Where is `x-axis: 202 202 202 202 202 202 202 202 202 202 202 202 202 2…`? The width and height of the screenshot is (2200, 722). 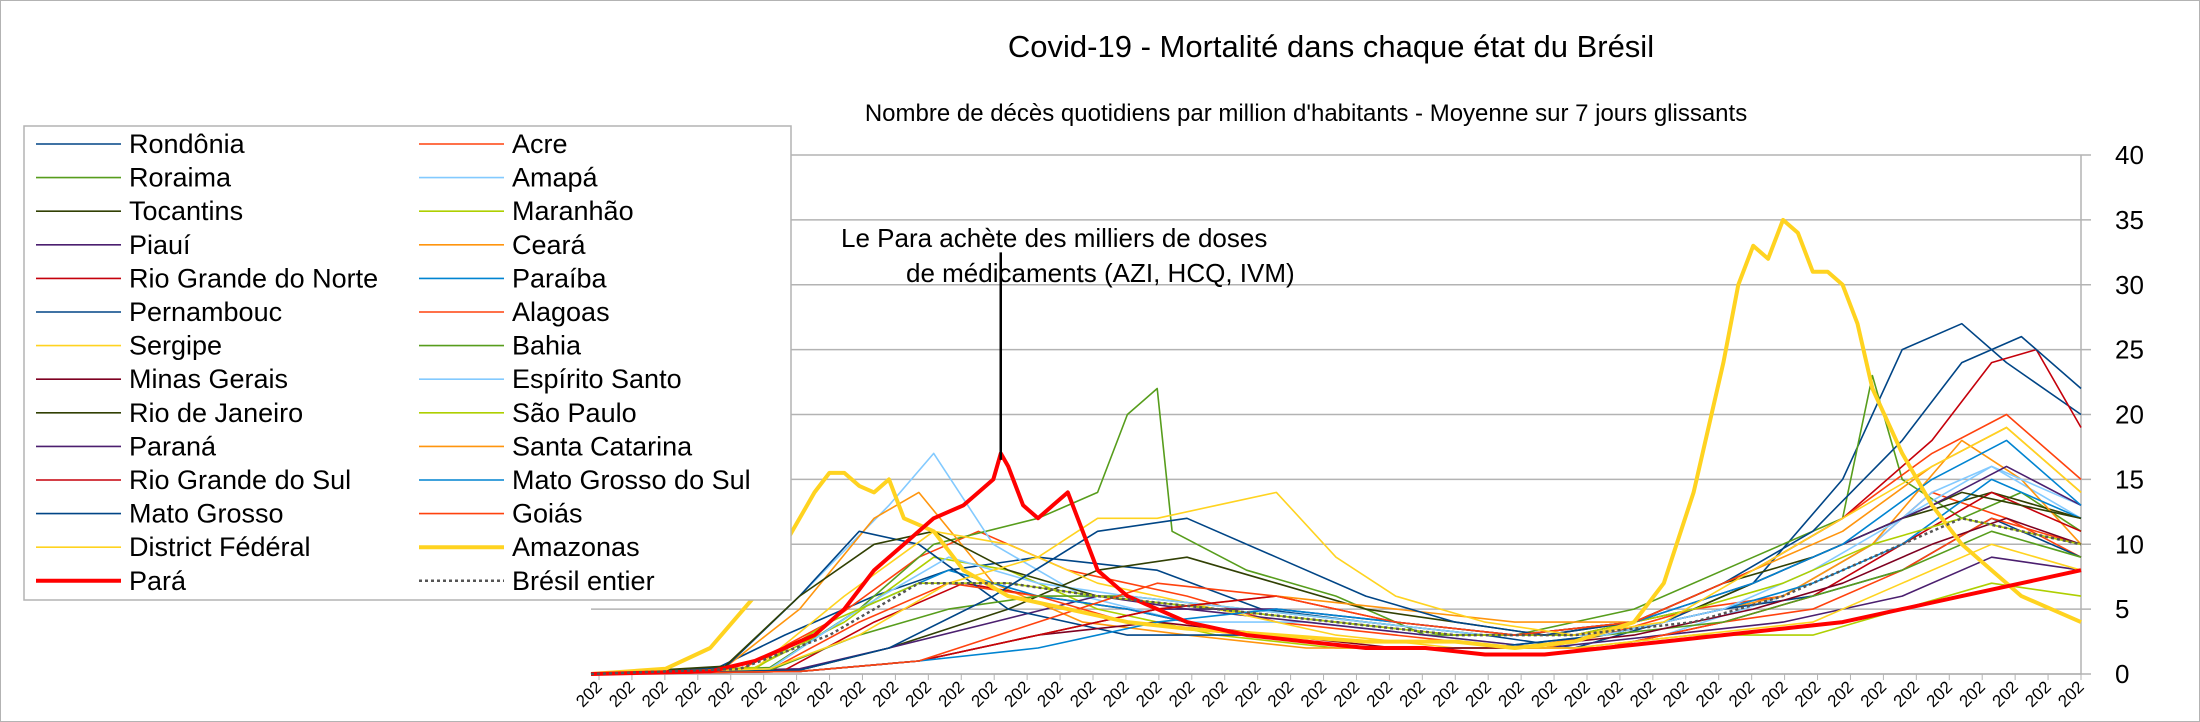 x-axis: 202 202 202 202 202 202 202 202 202 202 202 202 202 2… is located at coordinates (1330, 692).